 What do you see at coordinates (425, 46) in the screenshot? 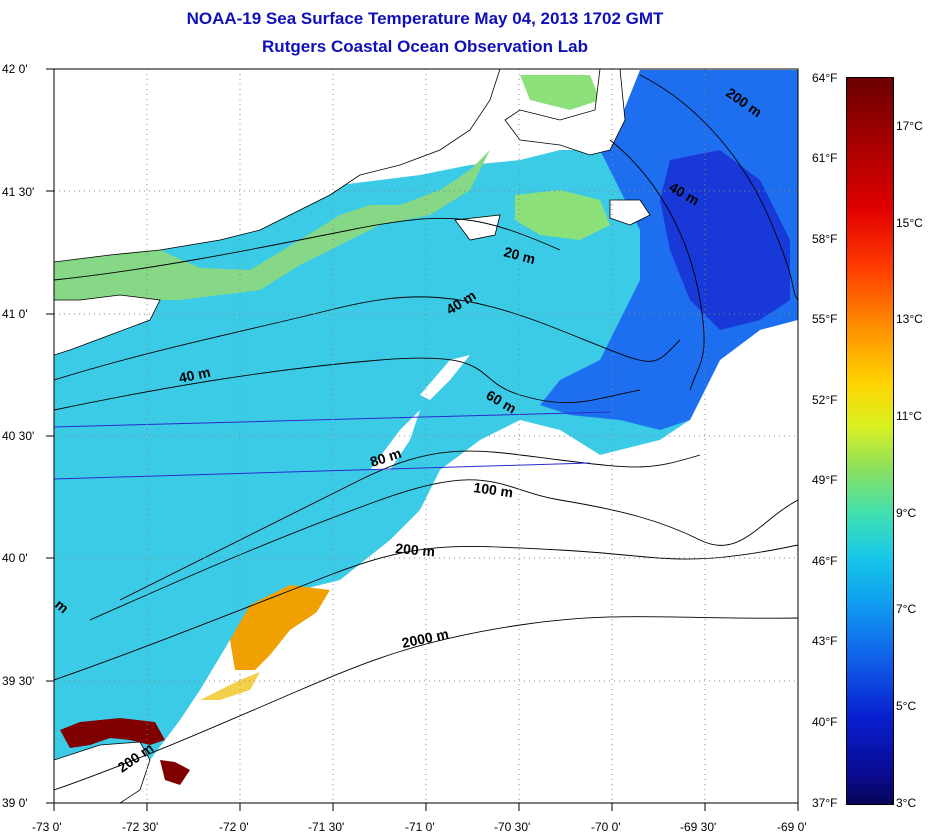
I see `map-subtitle: Rutgers Coastal Ocean Observation Lab` at bounding box center [425, 46].